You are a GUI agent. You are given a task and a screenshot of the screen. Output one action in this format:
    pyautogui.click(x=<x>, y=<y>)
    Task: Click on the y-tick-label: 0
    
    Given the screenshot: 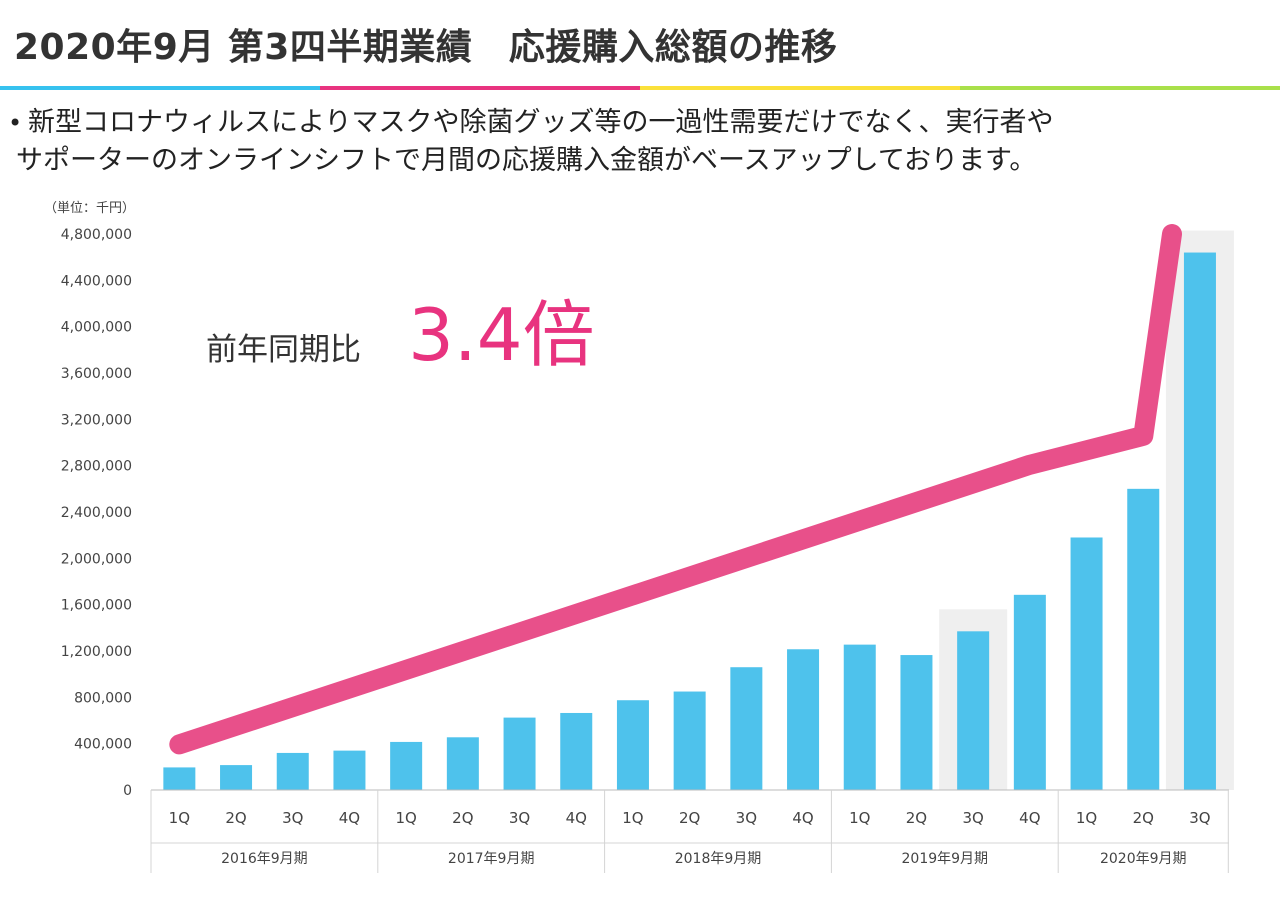 What is the action you would take?
    pyautogui.click(x=127, y=791)
    